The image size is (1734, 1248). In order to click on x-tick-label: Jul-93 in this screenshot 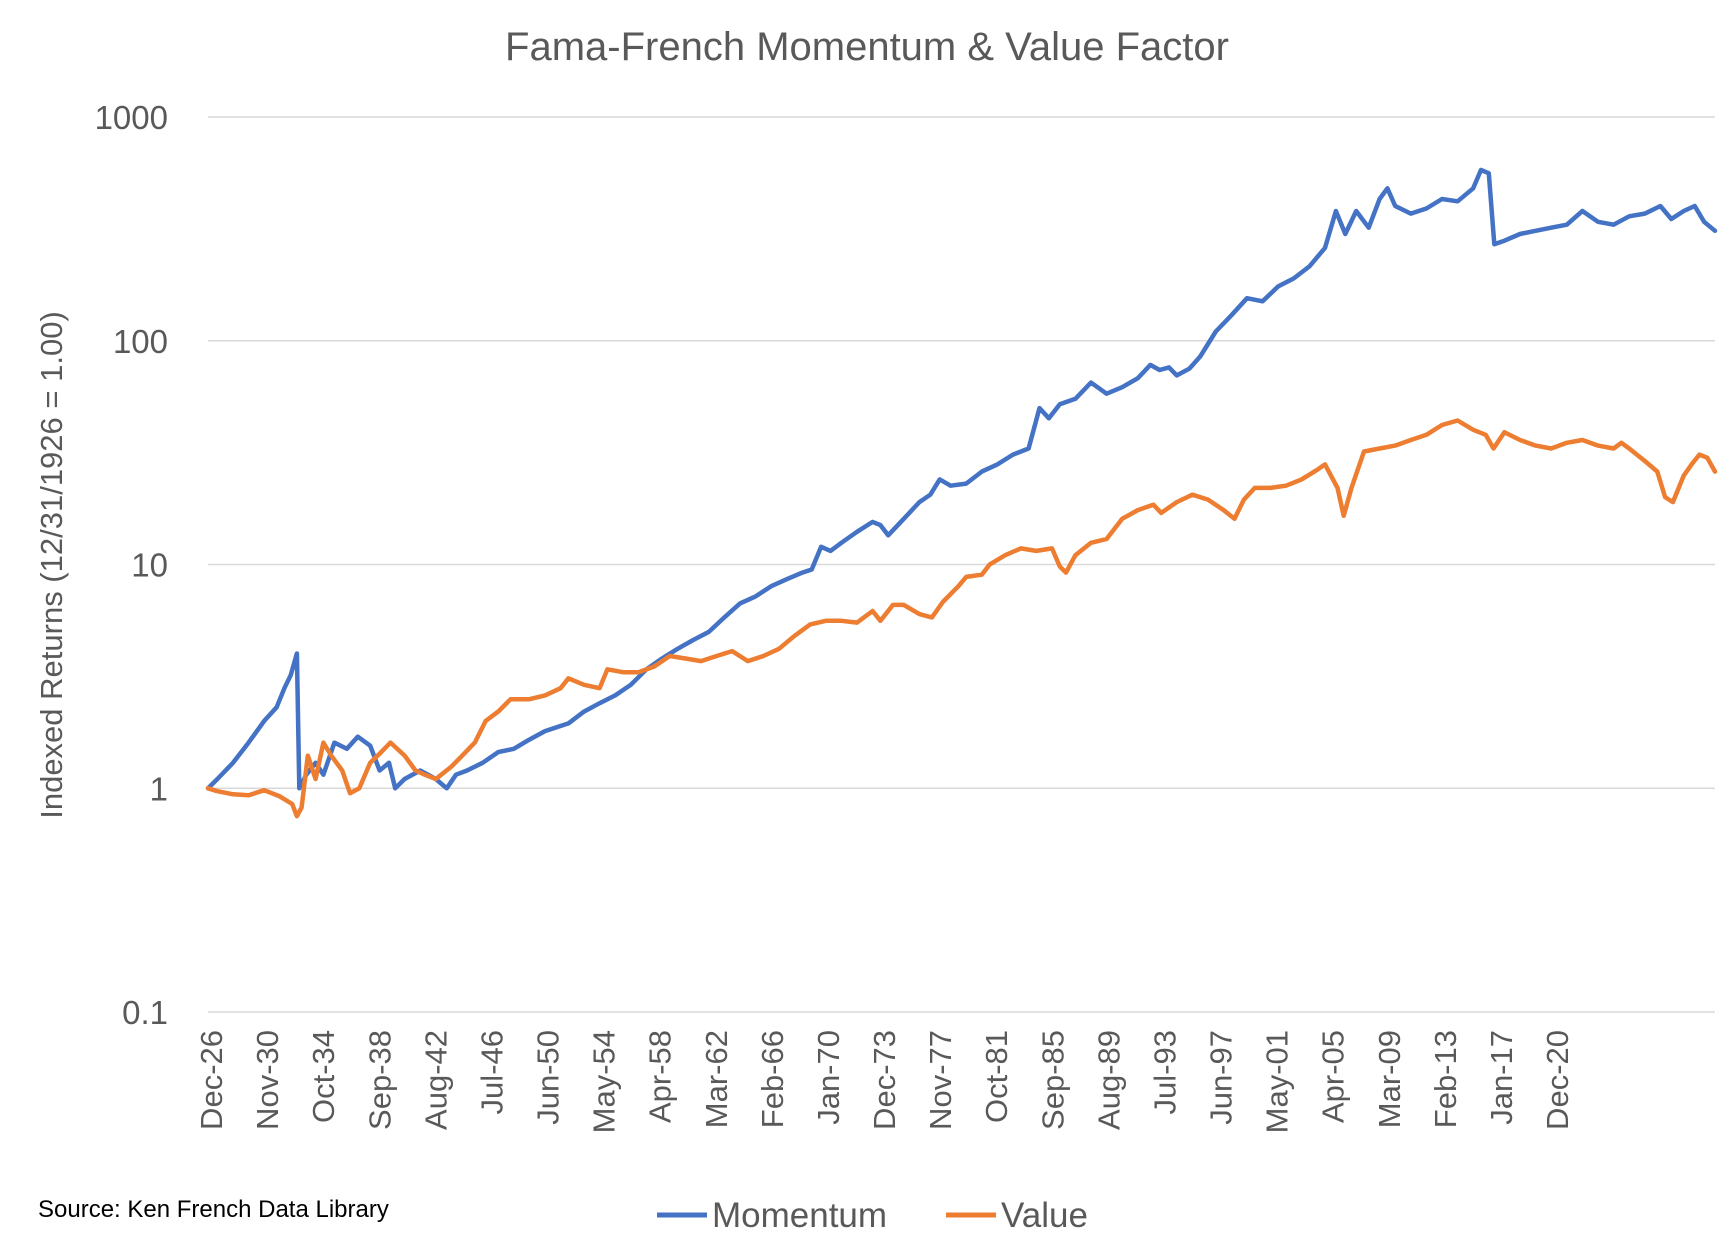, I will do `click(1164, 1072)`.